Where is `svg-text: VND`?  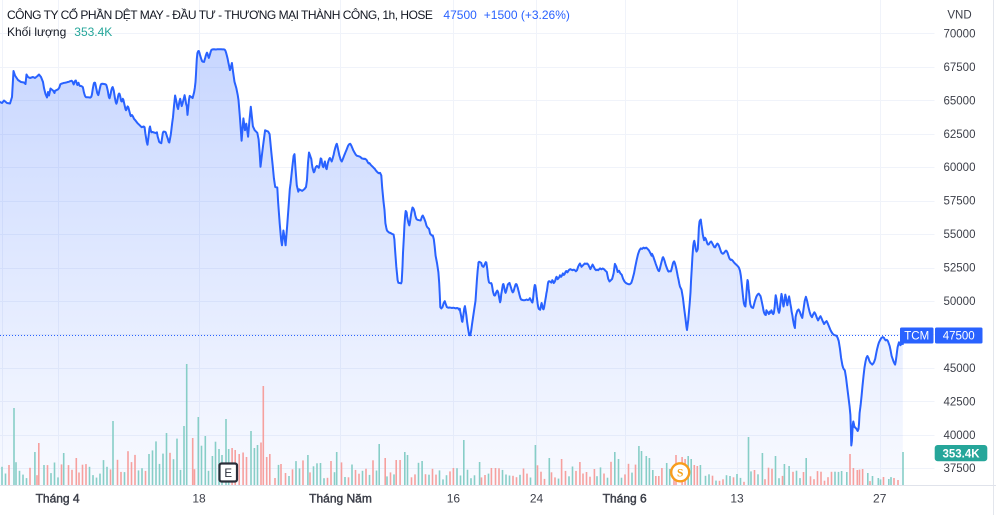 svg-text: VND is located at coordinates (959, 15).